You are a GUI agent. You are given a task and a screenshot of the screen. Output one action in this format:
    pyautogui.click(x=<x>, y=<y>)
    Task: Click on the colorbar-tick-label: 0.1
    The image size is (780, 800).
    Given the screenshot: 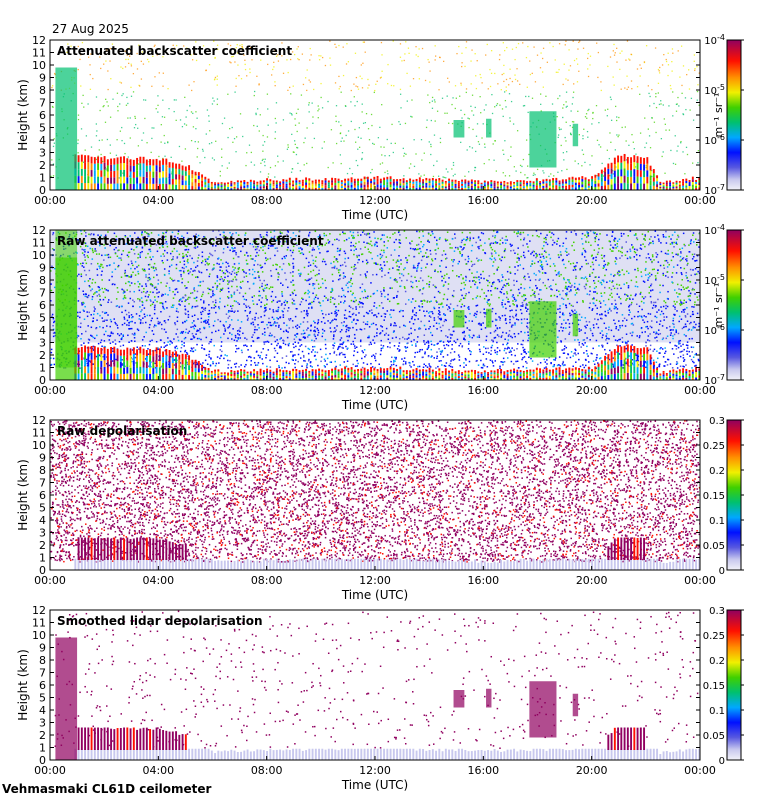 What is the action you would take?
    pyautogui.click(x=717, y=711)
    